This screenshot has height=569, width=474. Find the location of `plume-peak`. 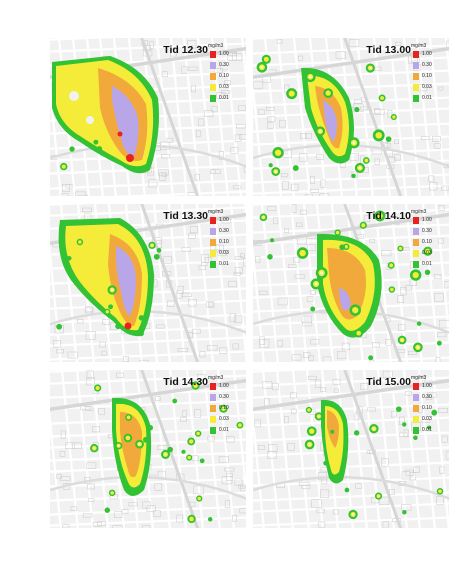

plume-peak is located at coordinates (130, 158).